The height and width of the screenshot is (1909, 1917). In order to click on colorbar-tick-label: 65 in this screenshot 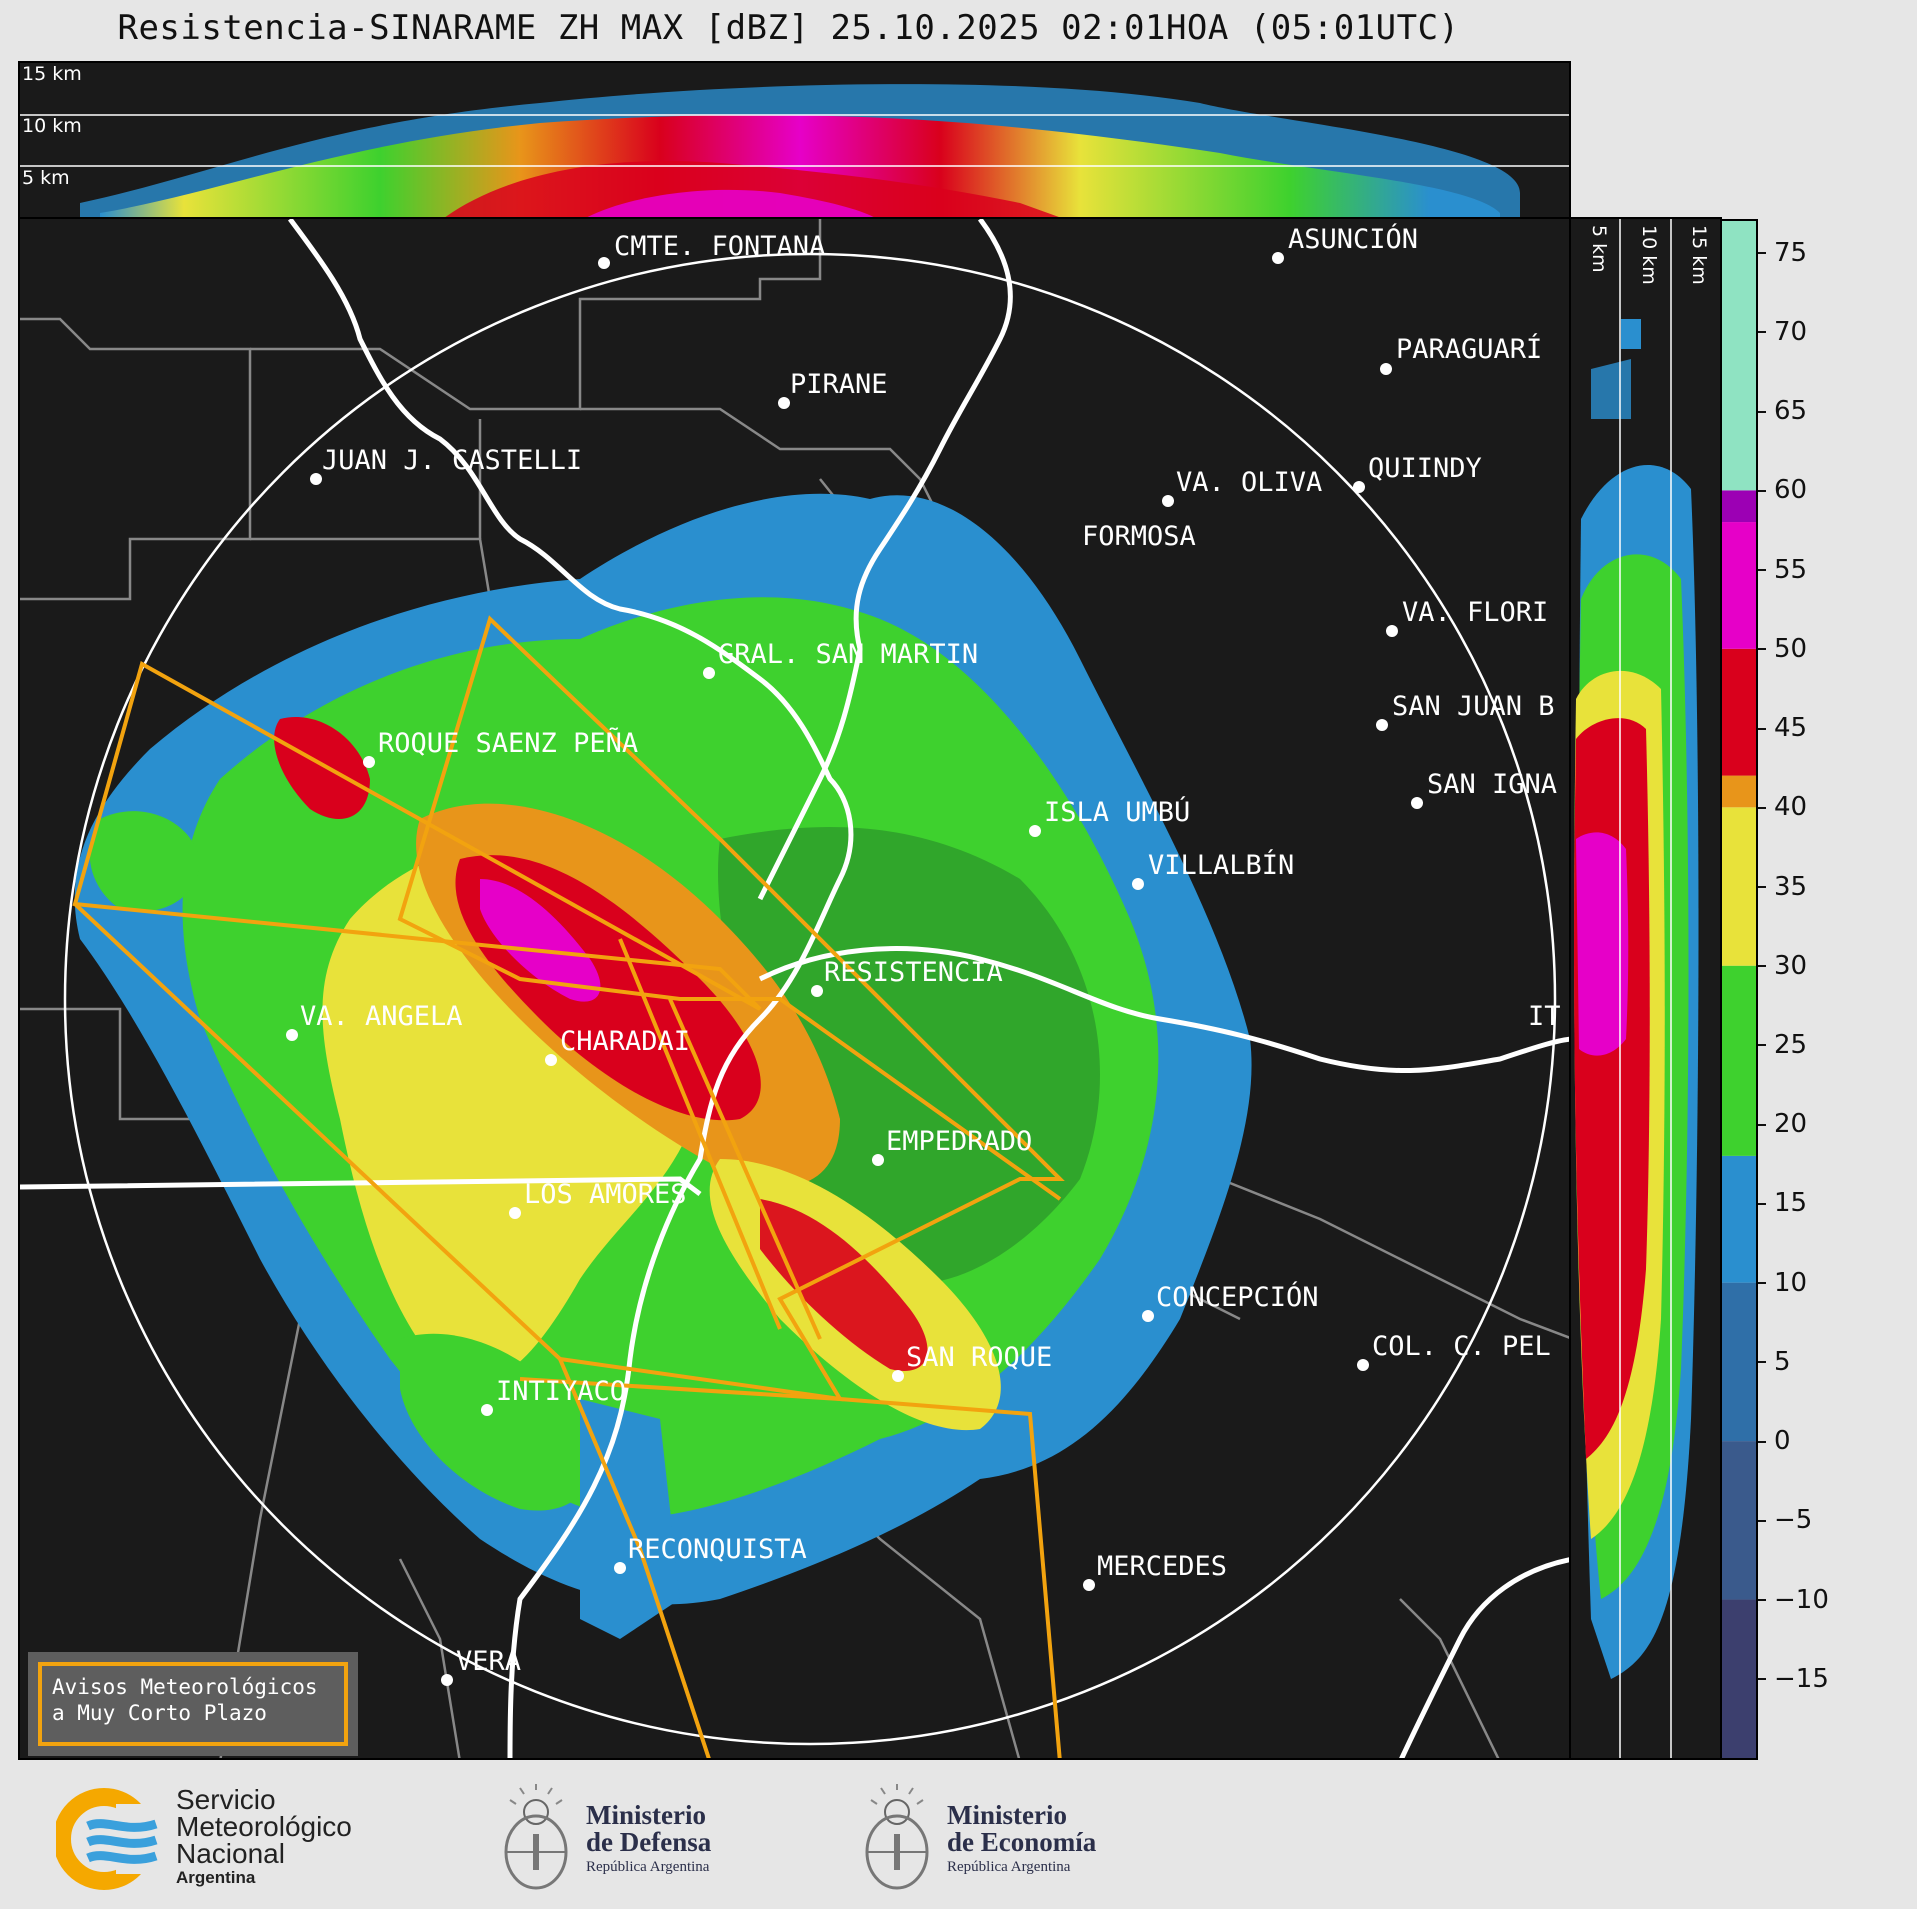, I will do `click(1782, 411)`.